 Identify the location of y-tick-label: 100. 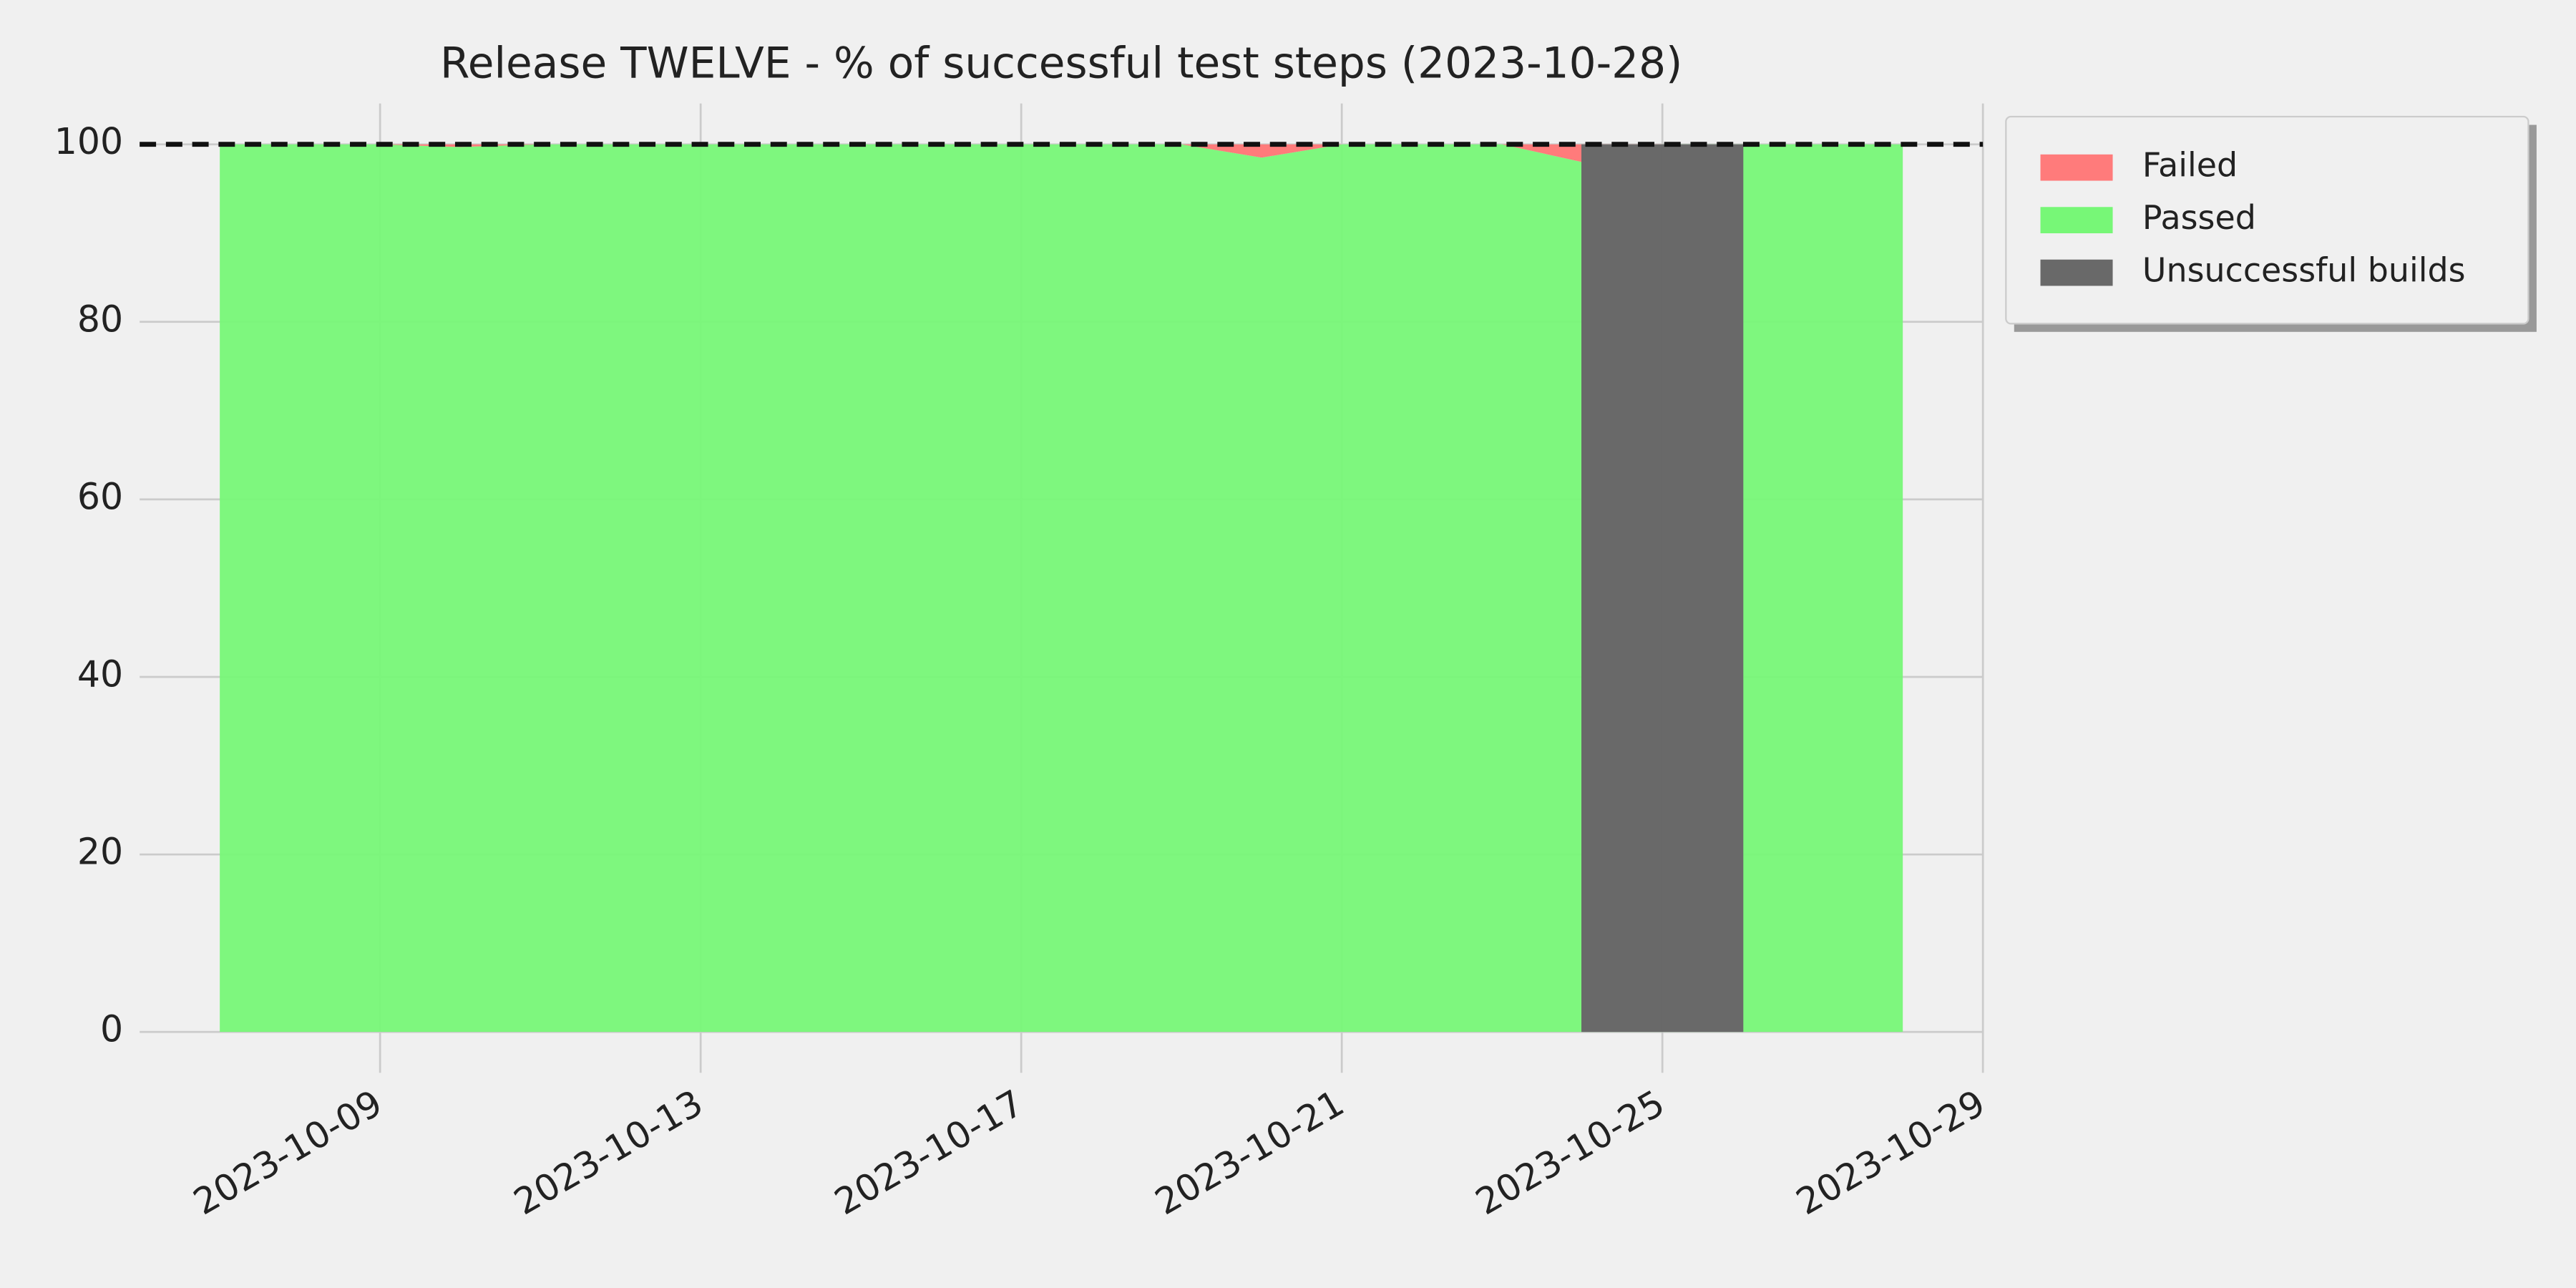
(88, 141).